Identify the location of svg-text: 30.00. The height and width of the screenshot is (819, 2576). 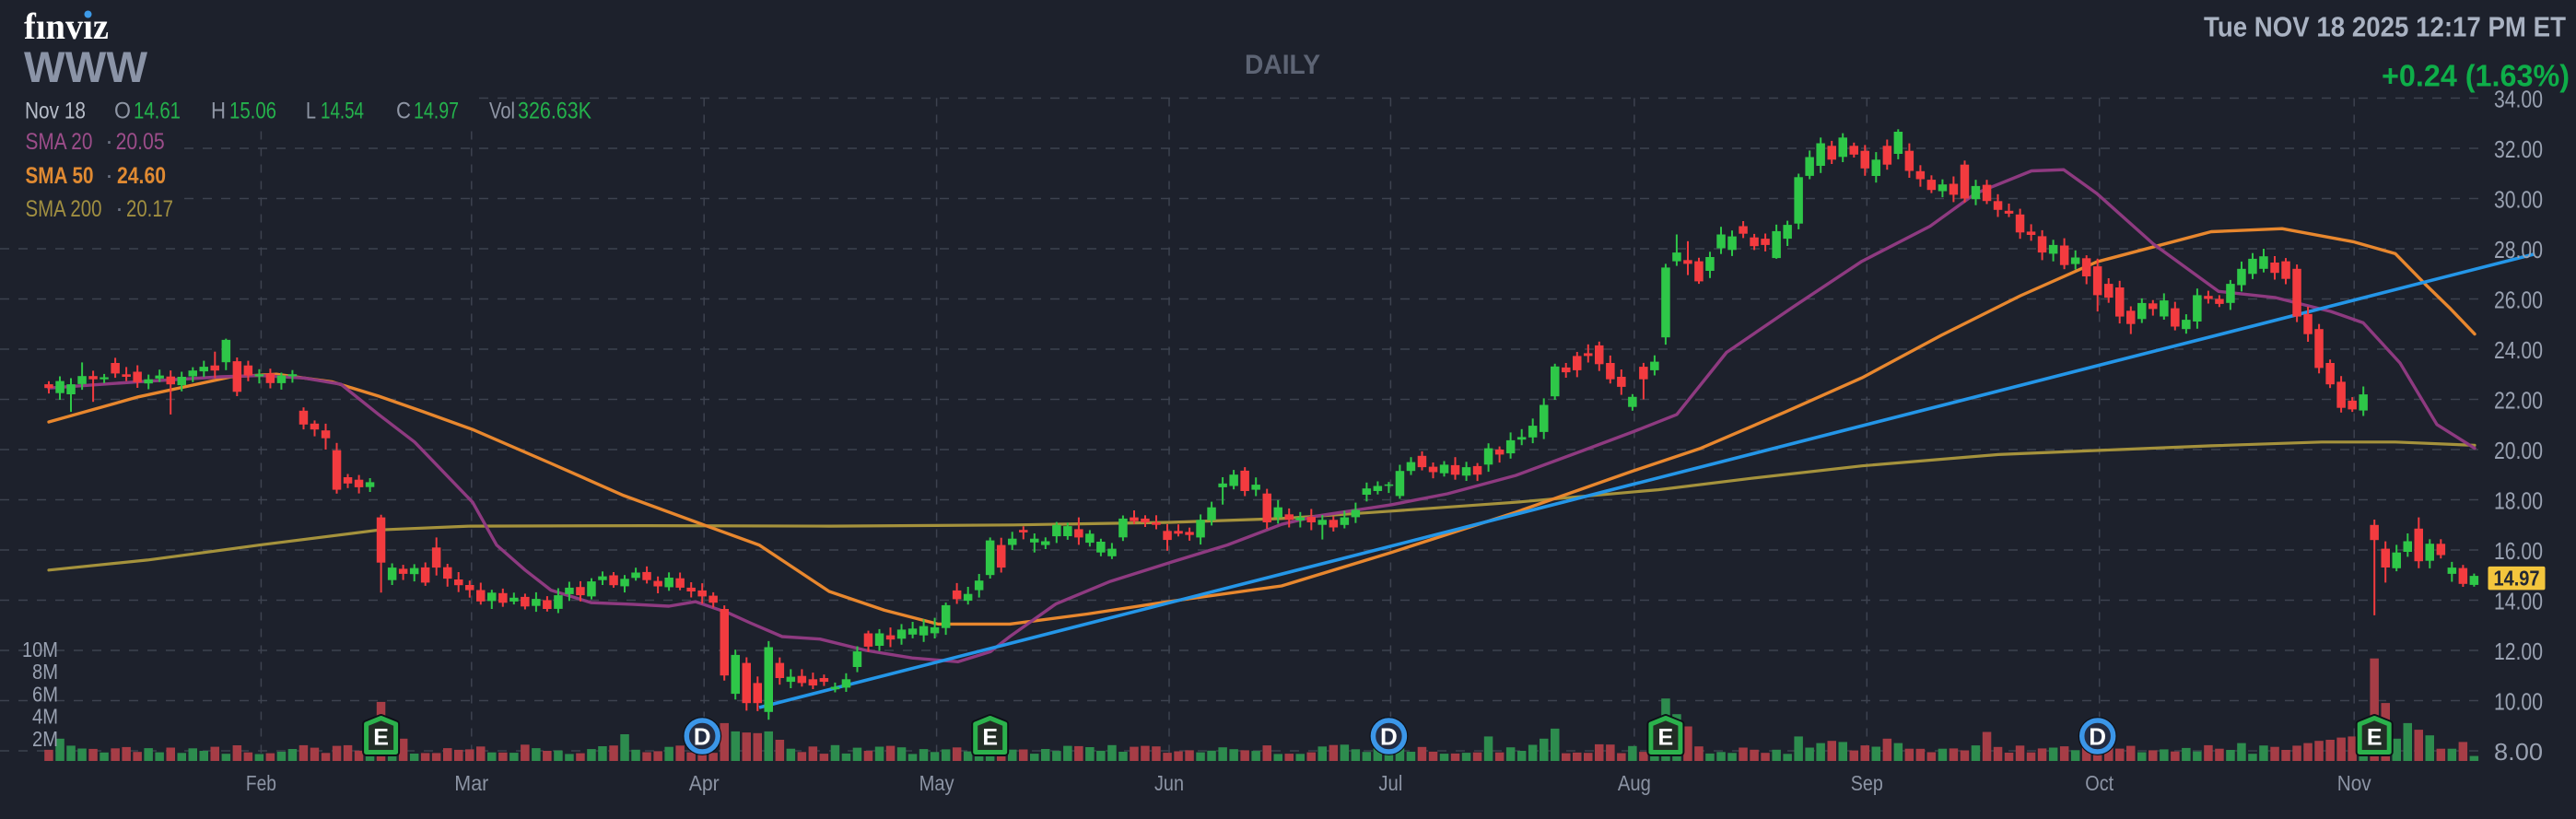
(2518, 200).